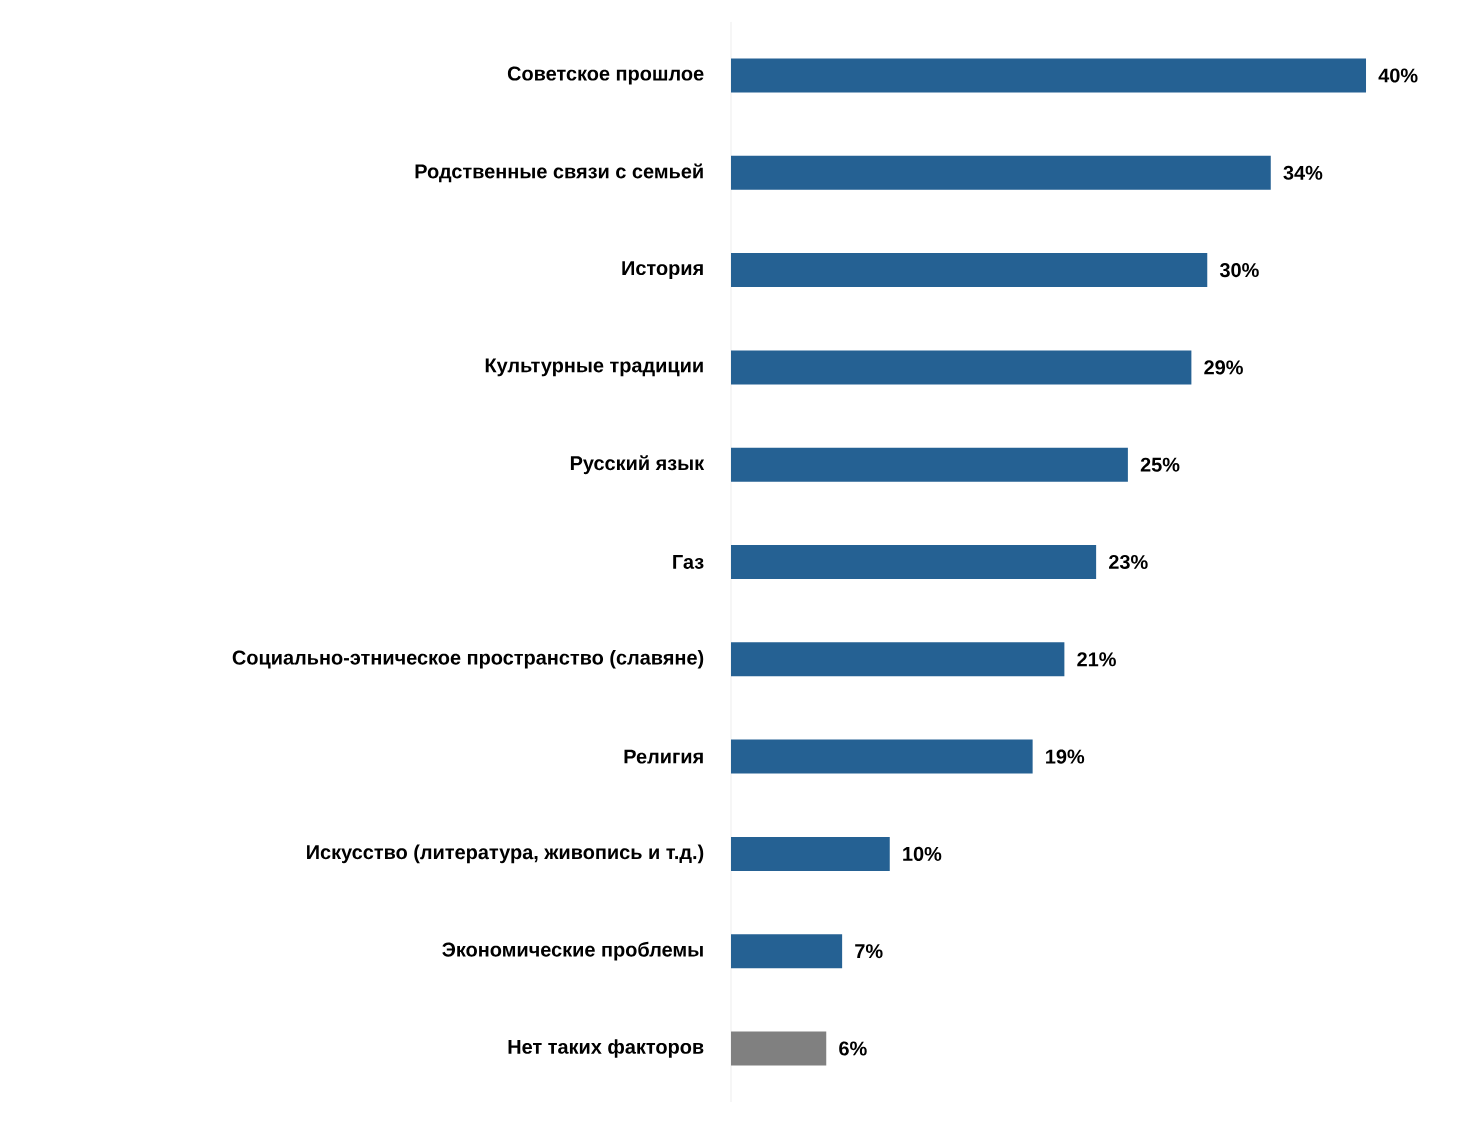 The height and width of the screenshot is (1125, 1469). What do you see at coordinates (1239, 270) in the screenshot?
I see `data-label: 30%` at bounding box center [1239, 270].